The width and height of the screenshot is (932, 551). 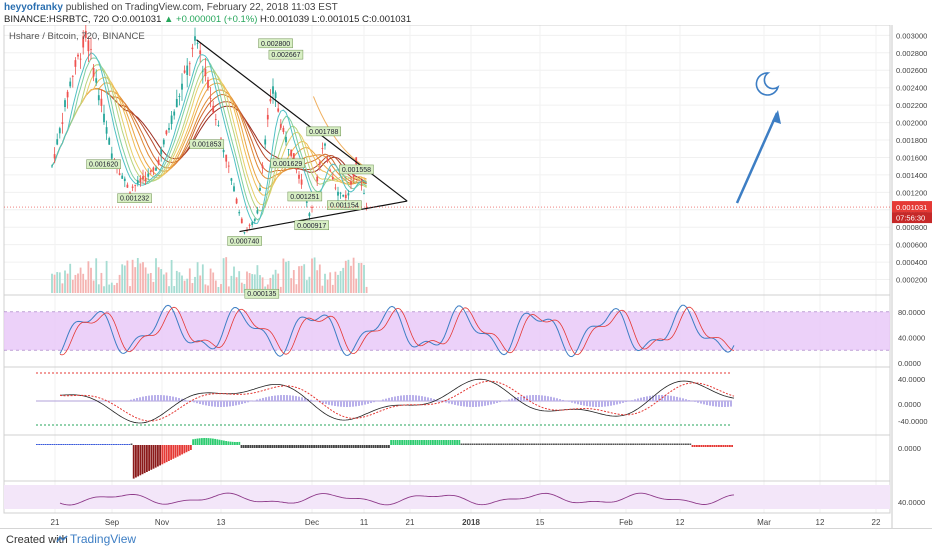 I want to click on tradingview-brand: TradingView, so click(x=103, y=539).